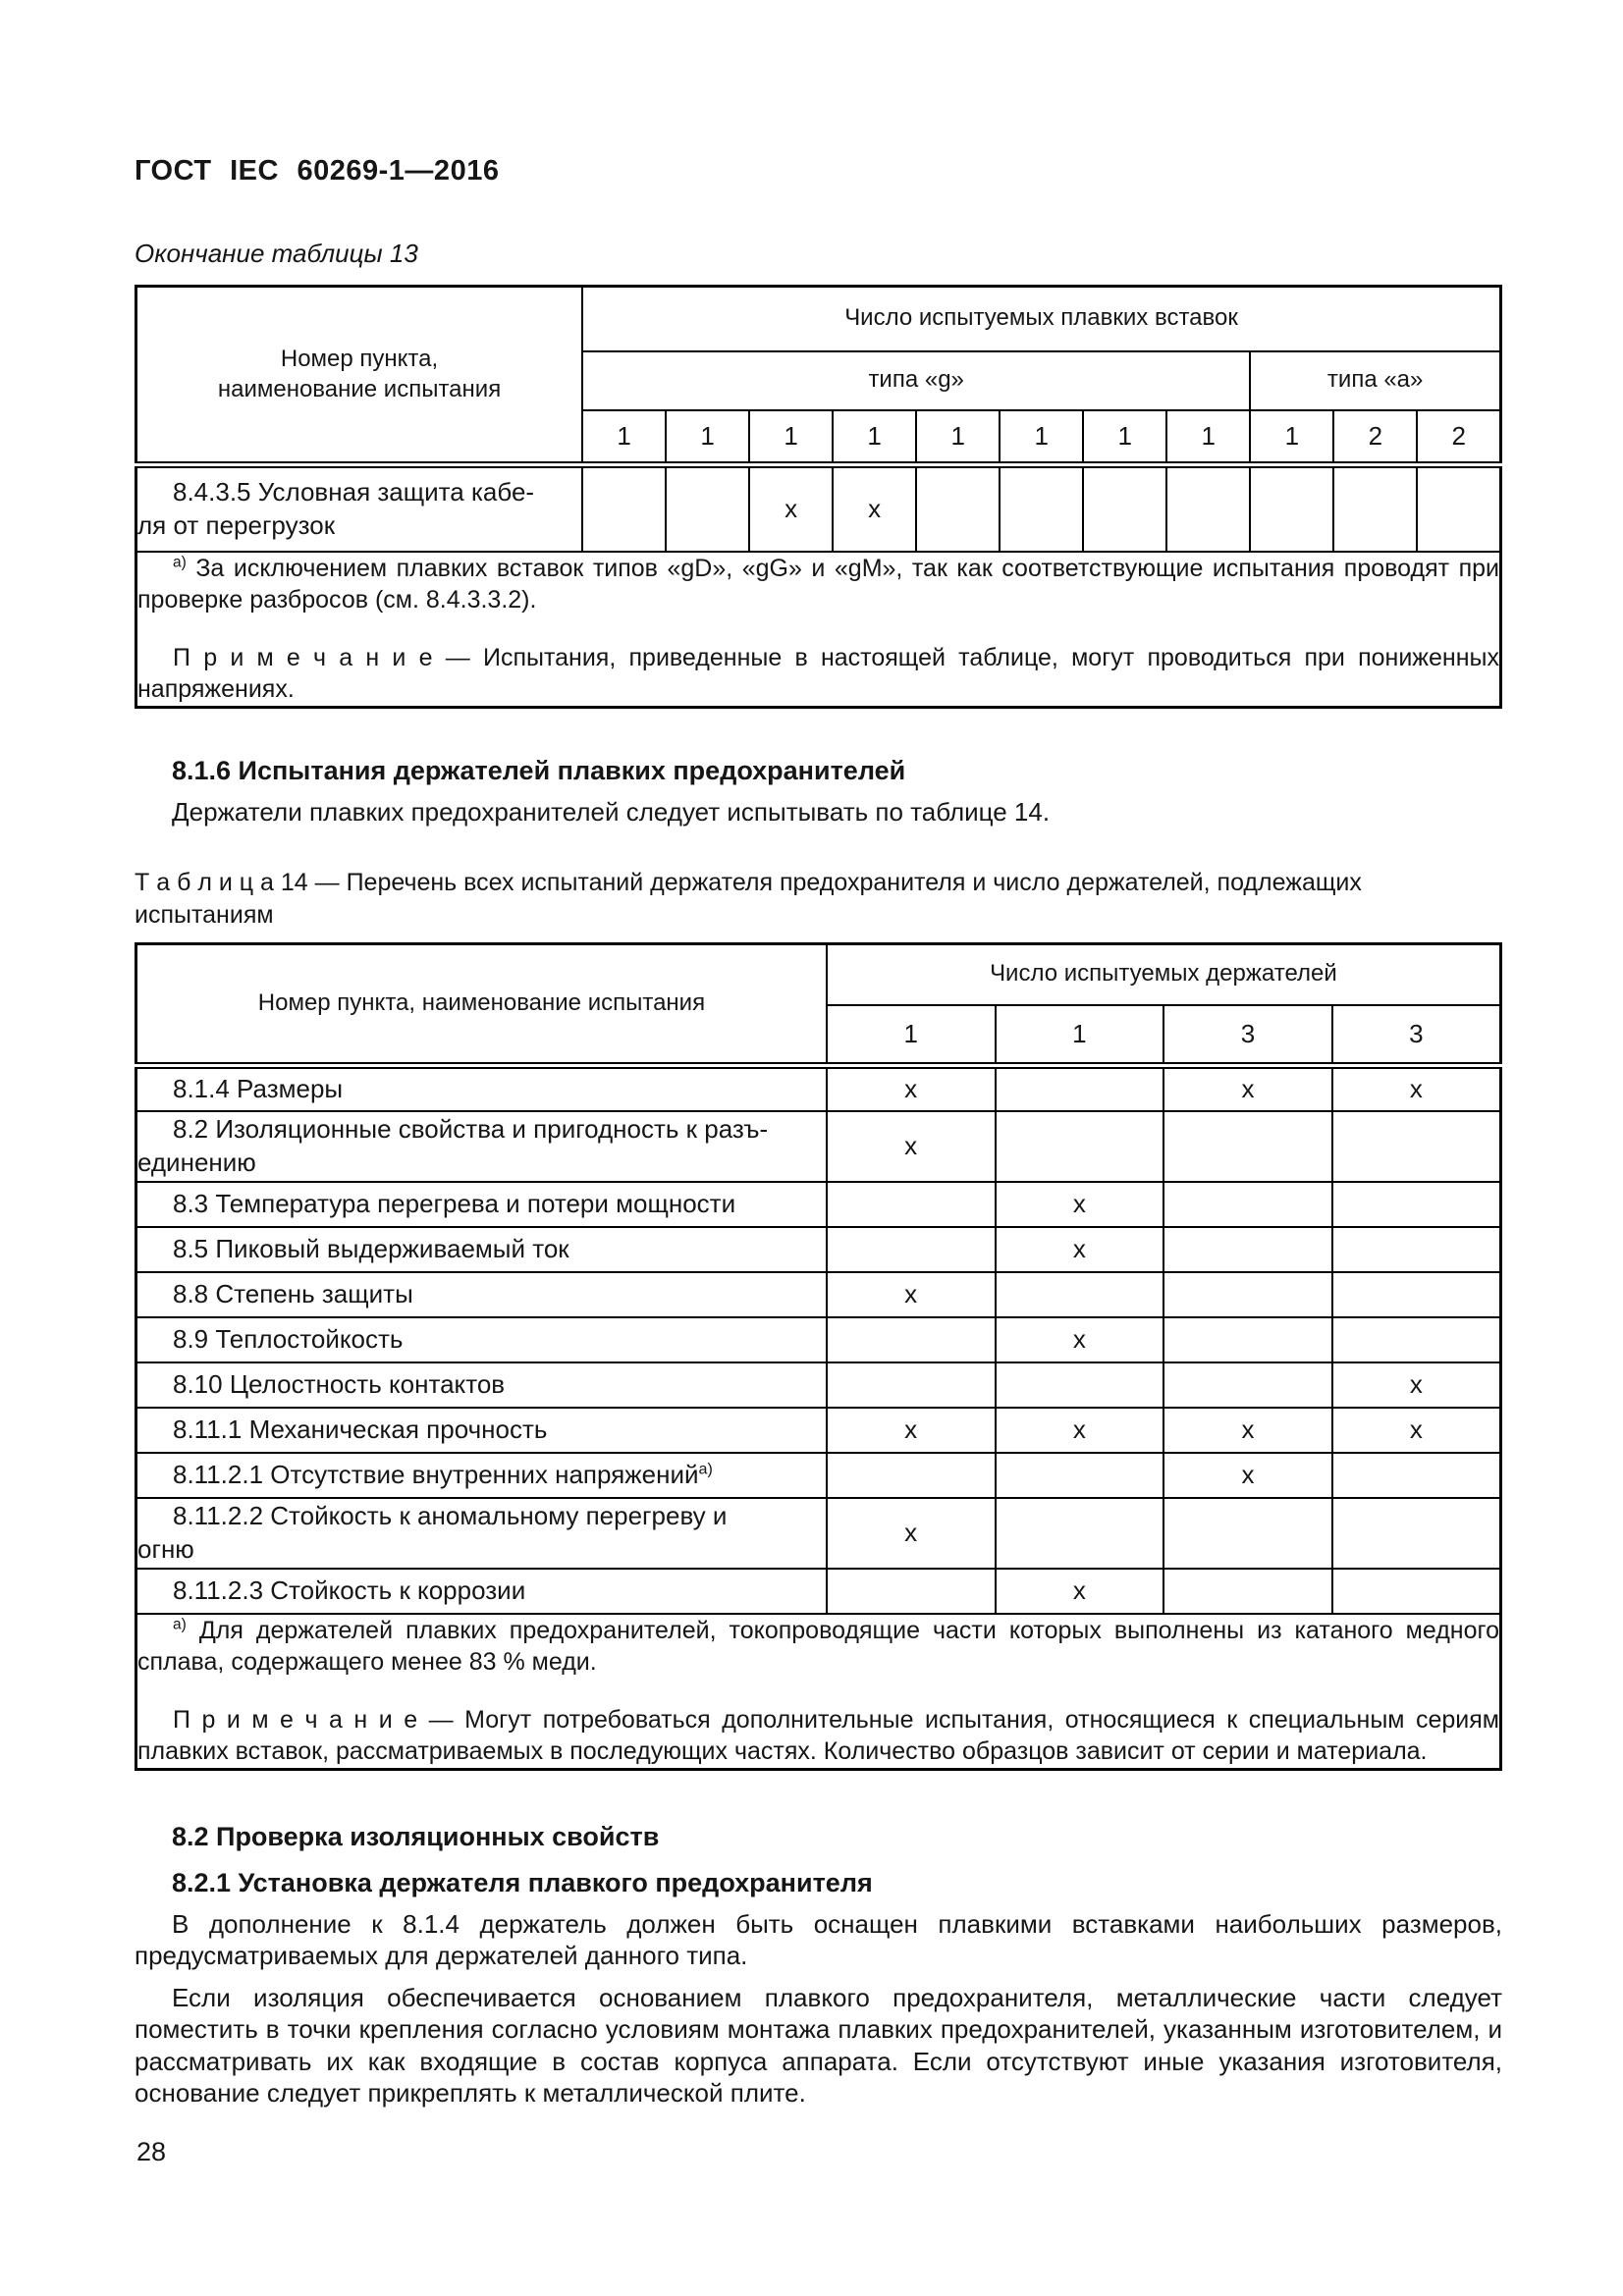 The image size is (1623, 2296). Describe the element at coordinates (481, 1385) in the screenshot. I see `test-name-cell: 8.10 Целостность контактов` at that location.